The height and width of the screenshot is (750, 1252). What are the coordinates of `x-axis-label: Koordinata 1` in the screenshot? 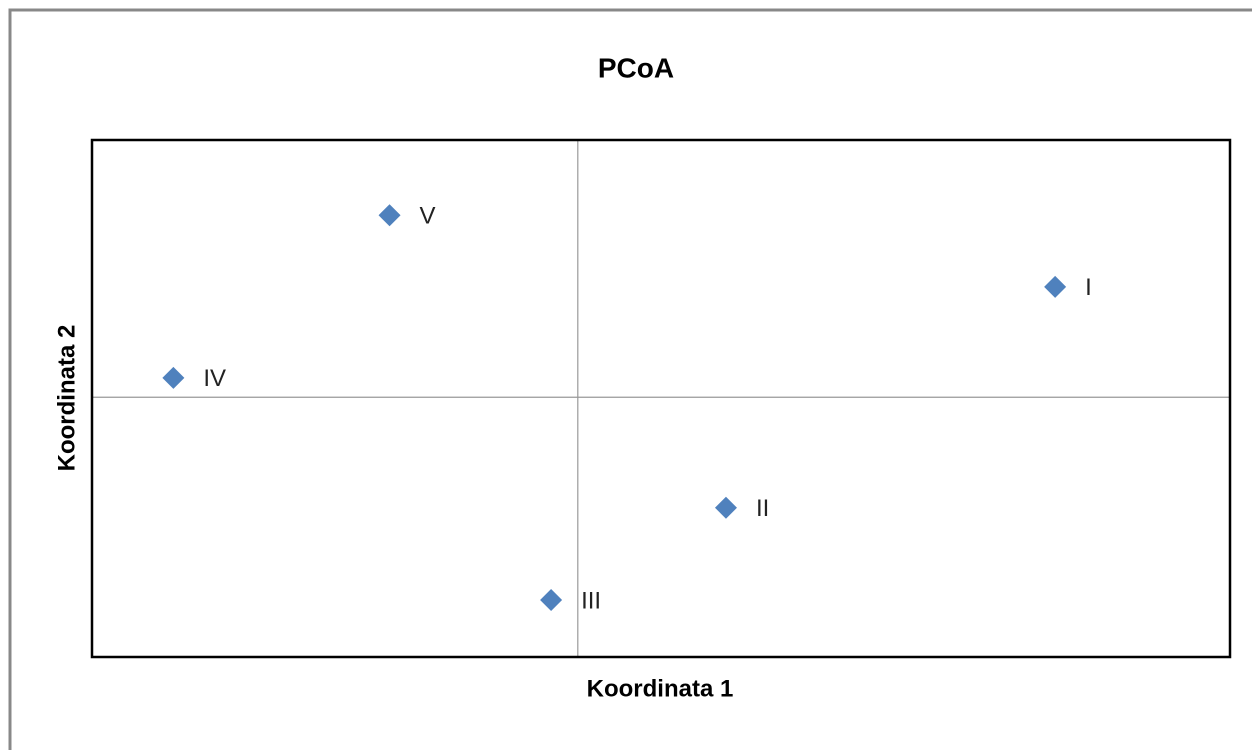 It's located at (660, 688).